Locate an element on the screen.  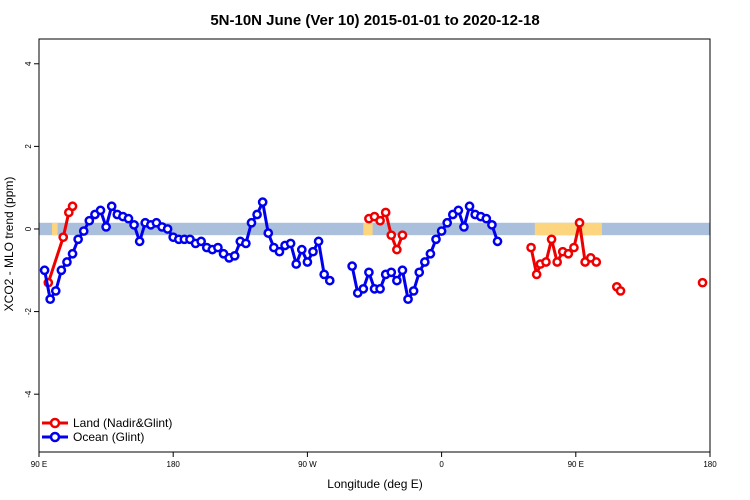
band-ocean is located at coordinates (374, 229).